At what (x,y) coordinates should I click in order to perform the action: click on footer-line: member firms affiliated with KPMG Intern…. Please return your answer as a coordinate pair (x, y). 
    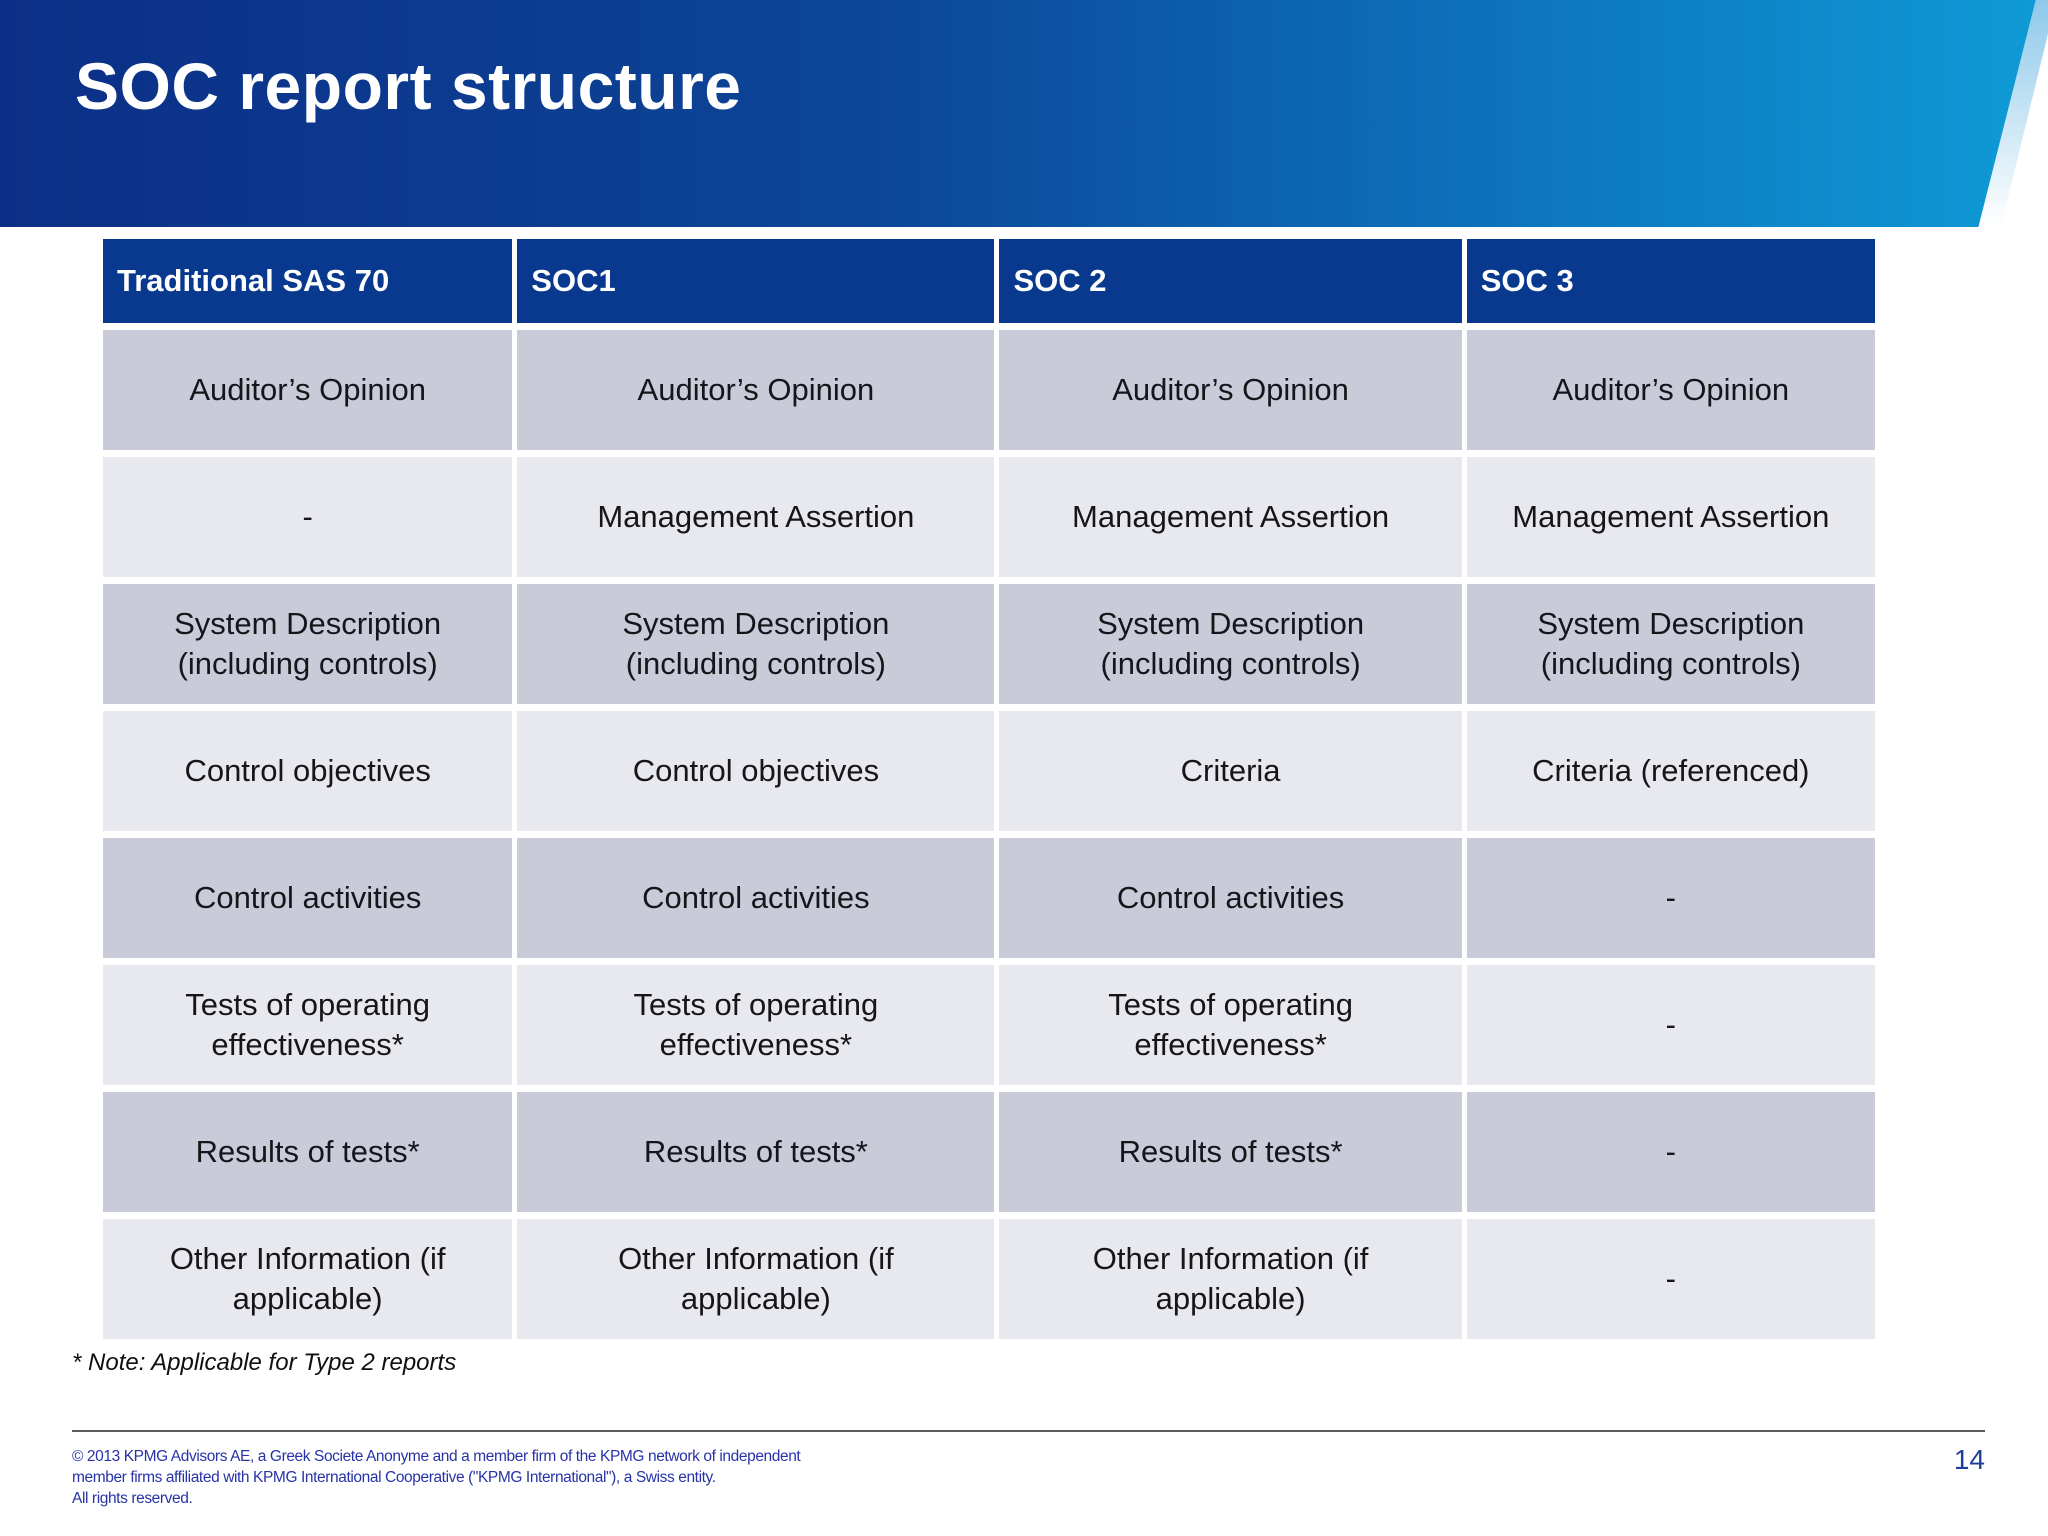
    Looking at the image, I should click on (394, 1477).